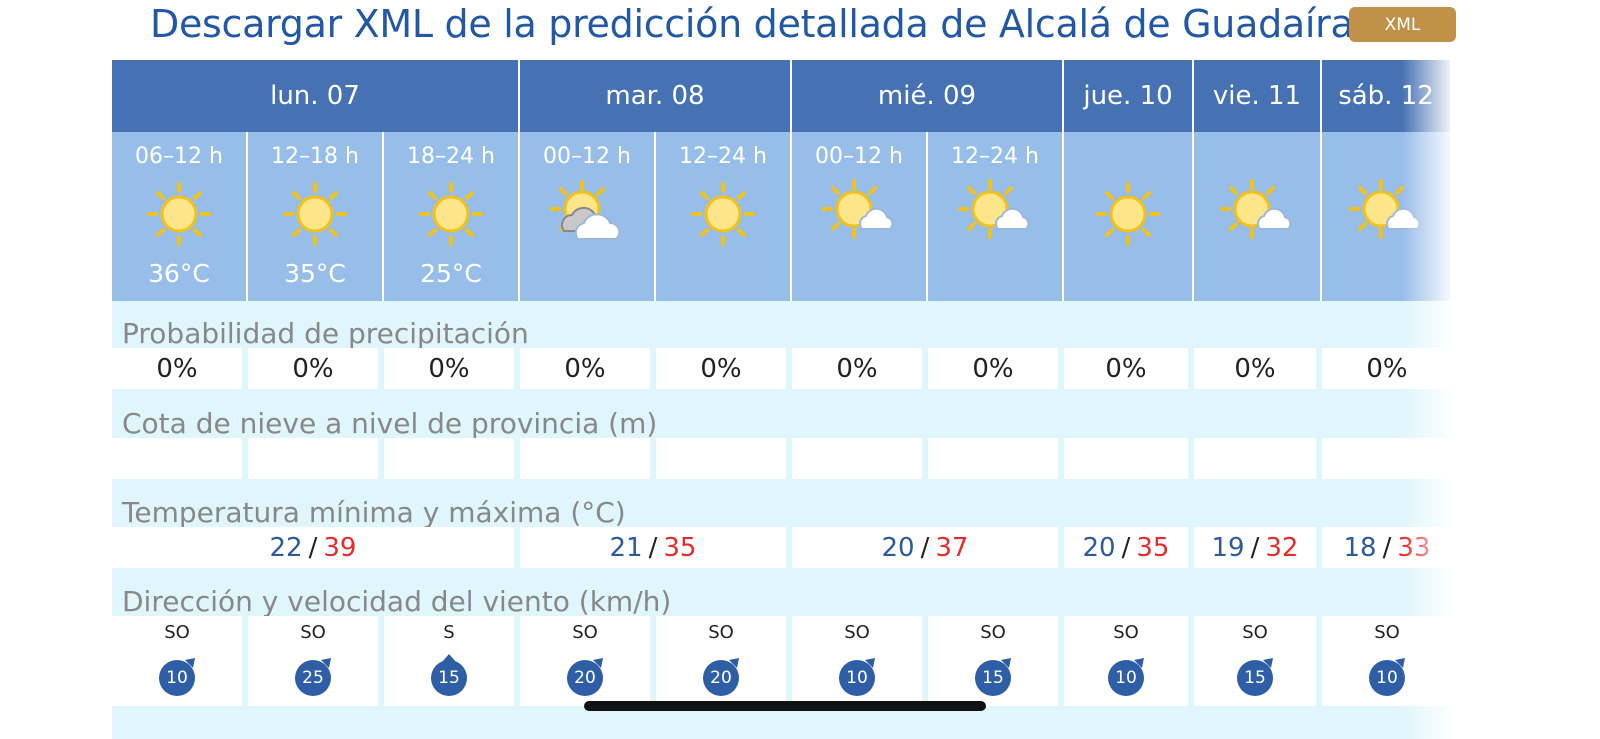  I want to click on xml-download-button: XML, so click(1402, 24).